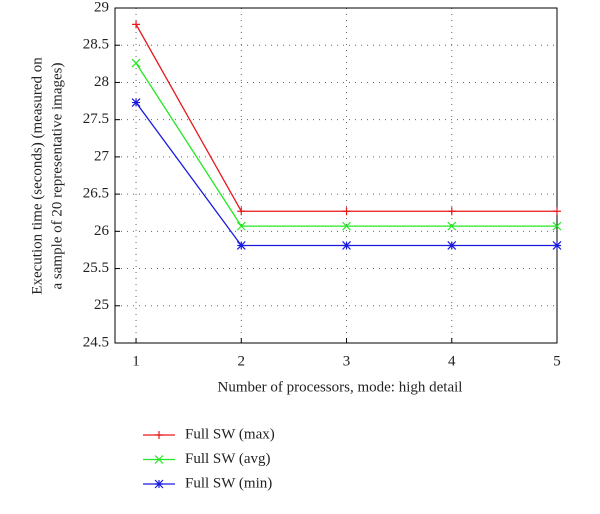 The height and width of the screenshot is (514, 600). What do you see at coordinates (557, 361) in the screenshot?
I see `x-tick-label: 5` at bounding box center [557, 361].